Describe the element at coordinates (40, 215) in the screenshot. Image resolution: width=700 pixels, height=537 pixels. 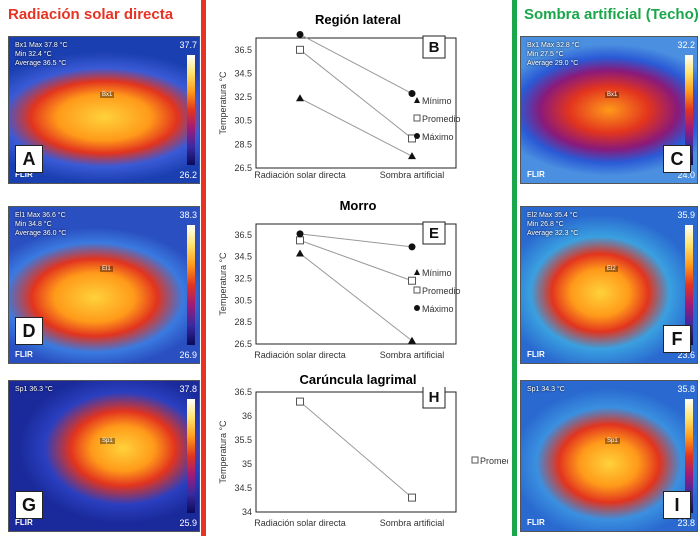
I see `readout-line: El1 Max 36.6 °C` at that location.